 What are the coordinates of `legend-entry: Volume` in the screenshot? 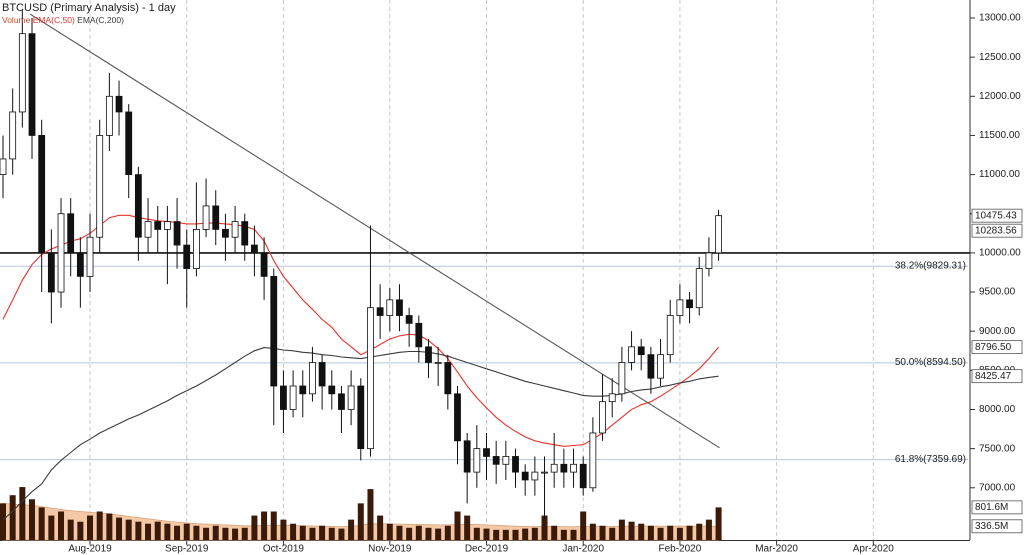 It's located at (16, 20).